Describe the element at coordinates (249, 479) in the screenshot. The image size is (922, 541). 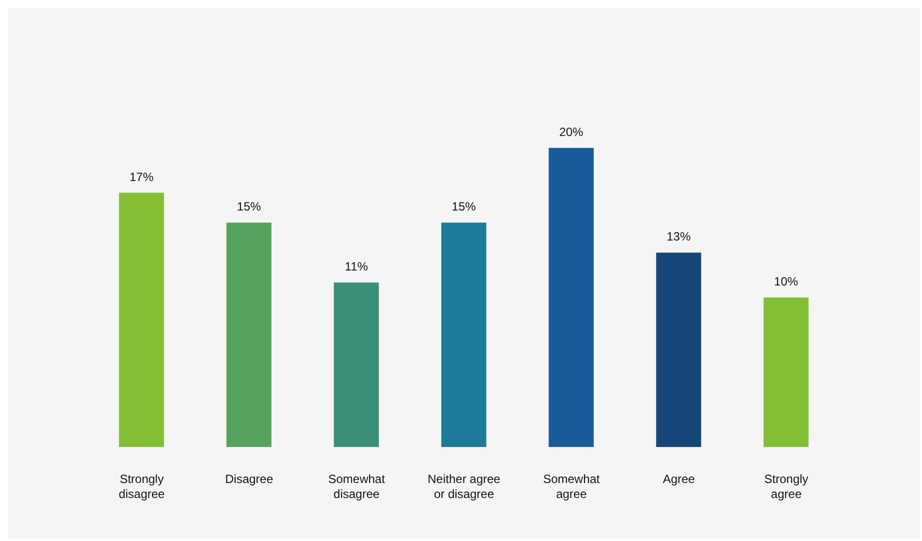
I see `x-tick-label: Disagree` at that location.